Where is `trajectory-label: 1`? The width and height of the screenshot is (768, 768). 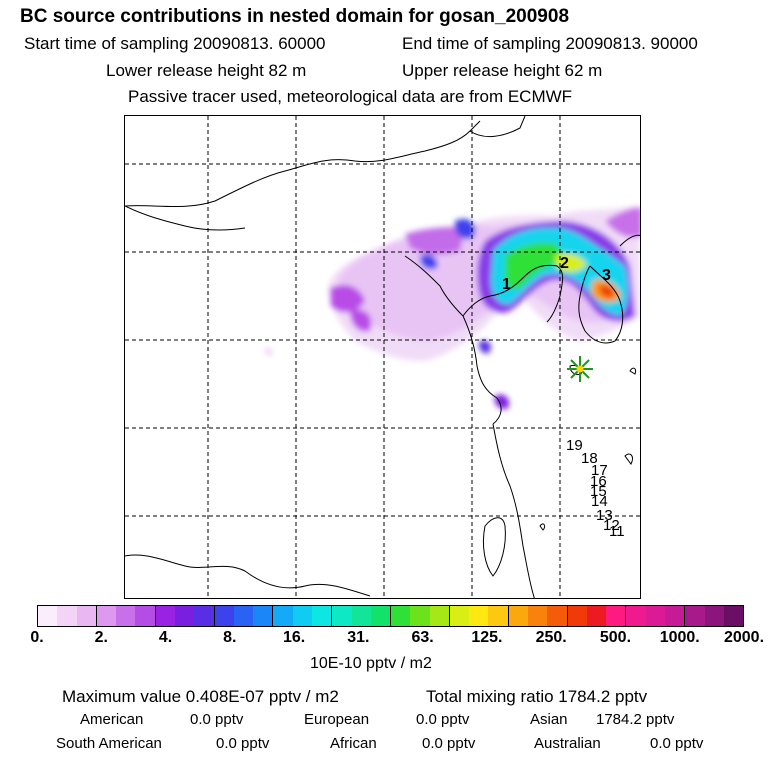
trajectory-label: 1 is located at coordinates (506, 284).